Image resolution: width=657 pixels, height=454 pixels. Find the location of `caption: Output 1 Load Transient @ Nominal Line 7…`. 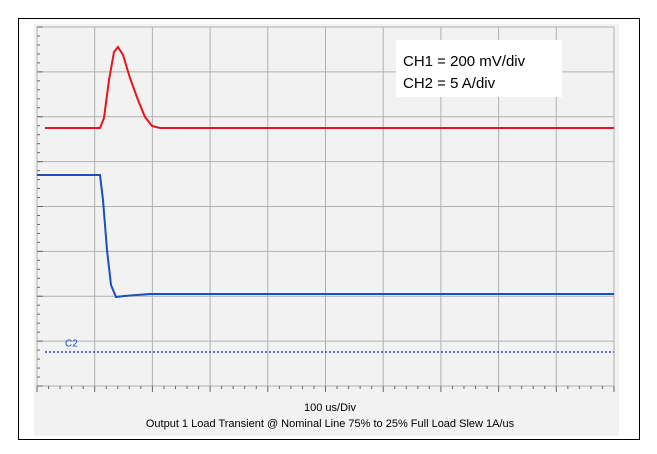

caption: Output 1 Load Transient @ Nominal Line 7… is located at coordinates (330, 424).